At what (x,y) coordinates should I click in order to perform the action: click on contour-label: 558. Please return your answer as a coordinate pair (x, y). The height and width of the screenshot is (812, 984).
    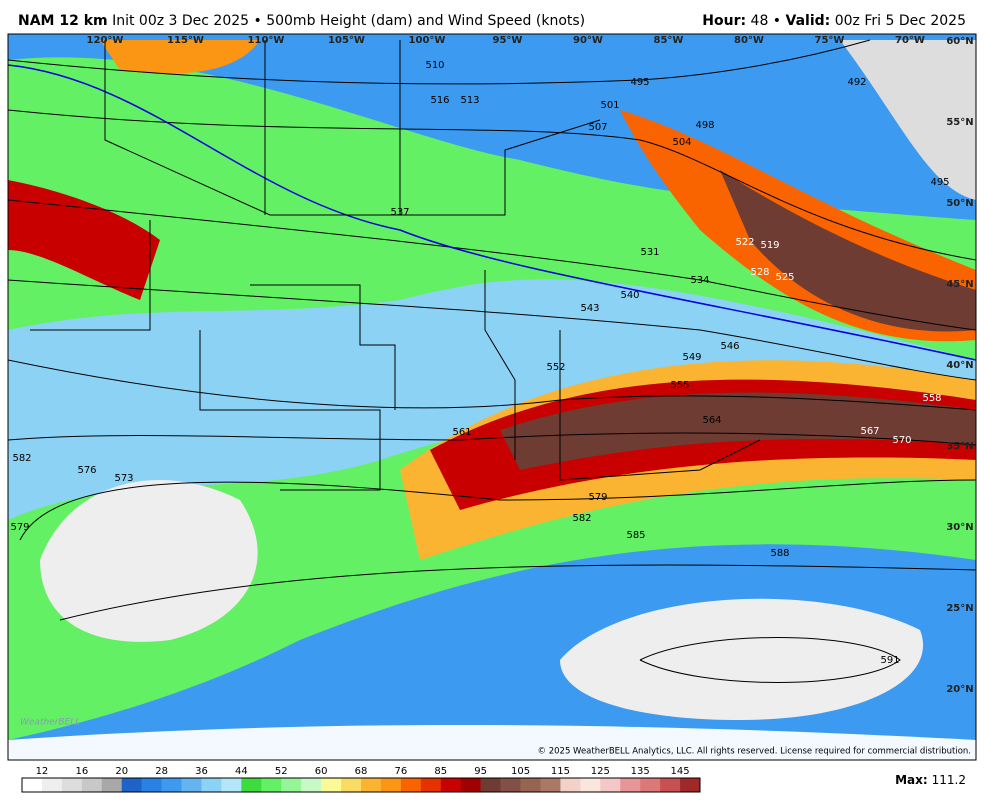
    Looking at the image, I should click on (931, 398).